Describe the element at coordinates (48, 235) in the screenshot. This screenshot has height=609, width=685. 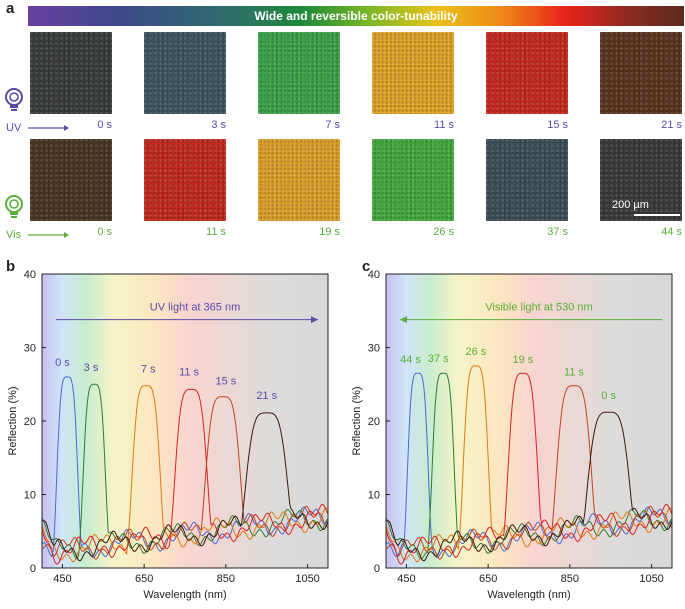
I see `vis-arrow-icon` at that location.